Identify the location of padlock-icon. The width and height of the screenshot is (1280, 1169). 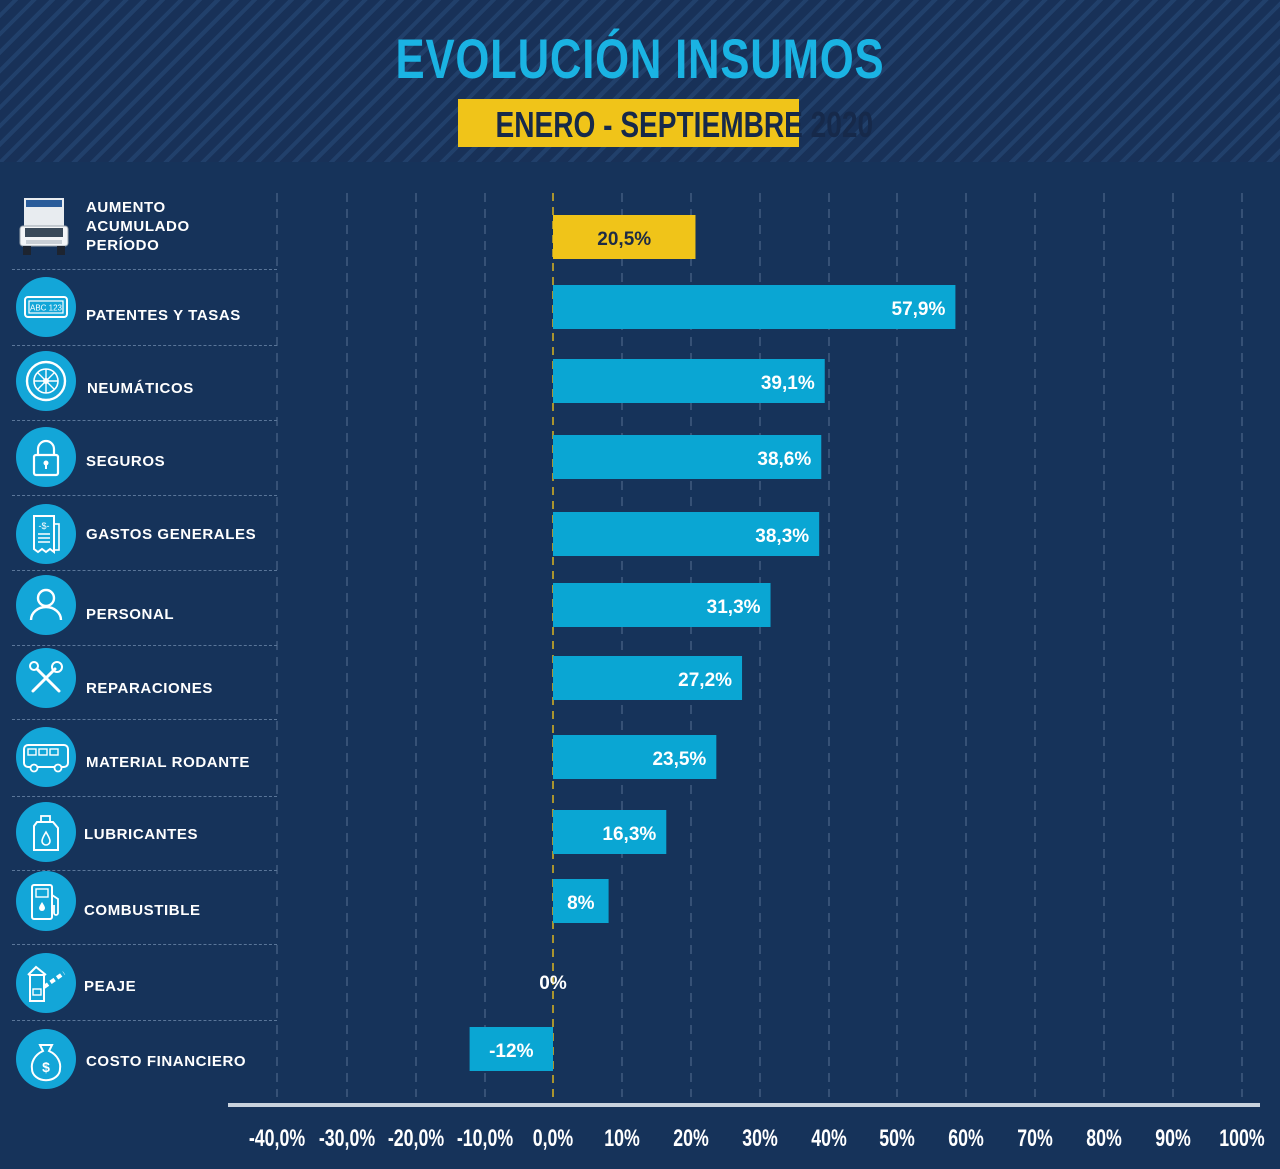
(46, 457).